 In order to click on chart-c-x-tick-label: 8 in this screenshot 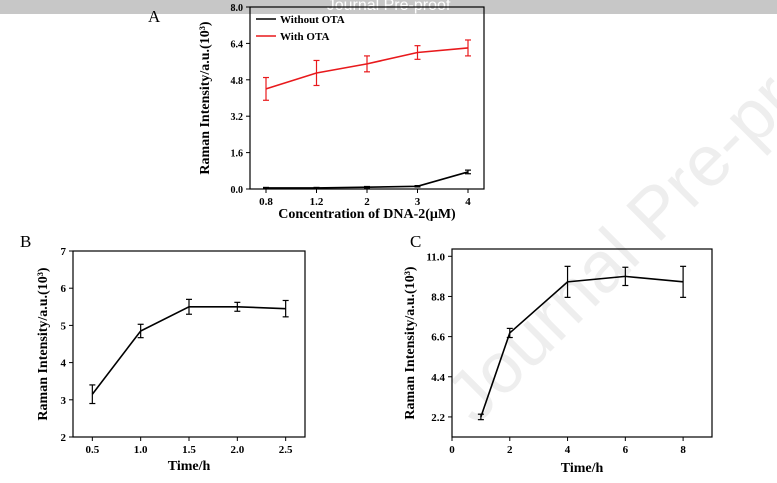, I will do `click(683, 450)`.